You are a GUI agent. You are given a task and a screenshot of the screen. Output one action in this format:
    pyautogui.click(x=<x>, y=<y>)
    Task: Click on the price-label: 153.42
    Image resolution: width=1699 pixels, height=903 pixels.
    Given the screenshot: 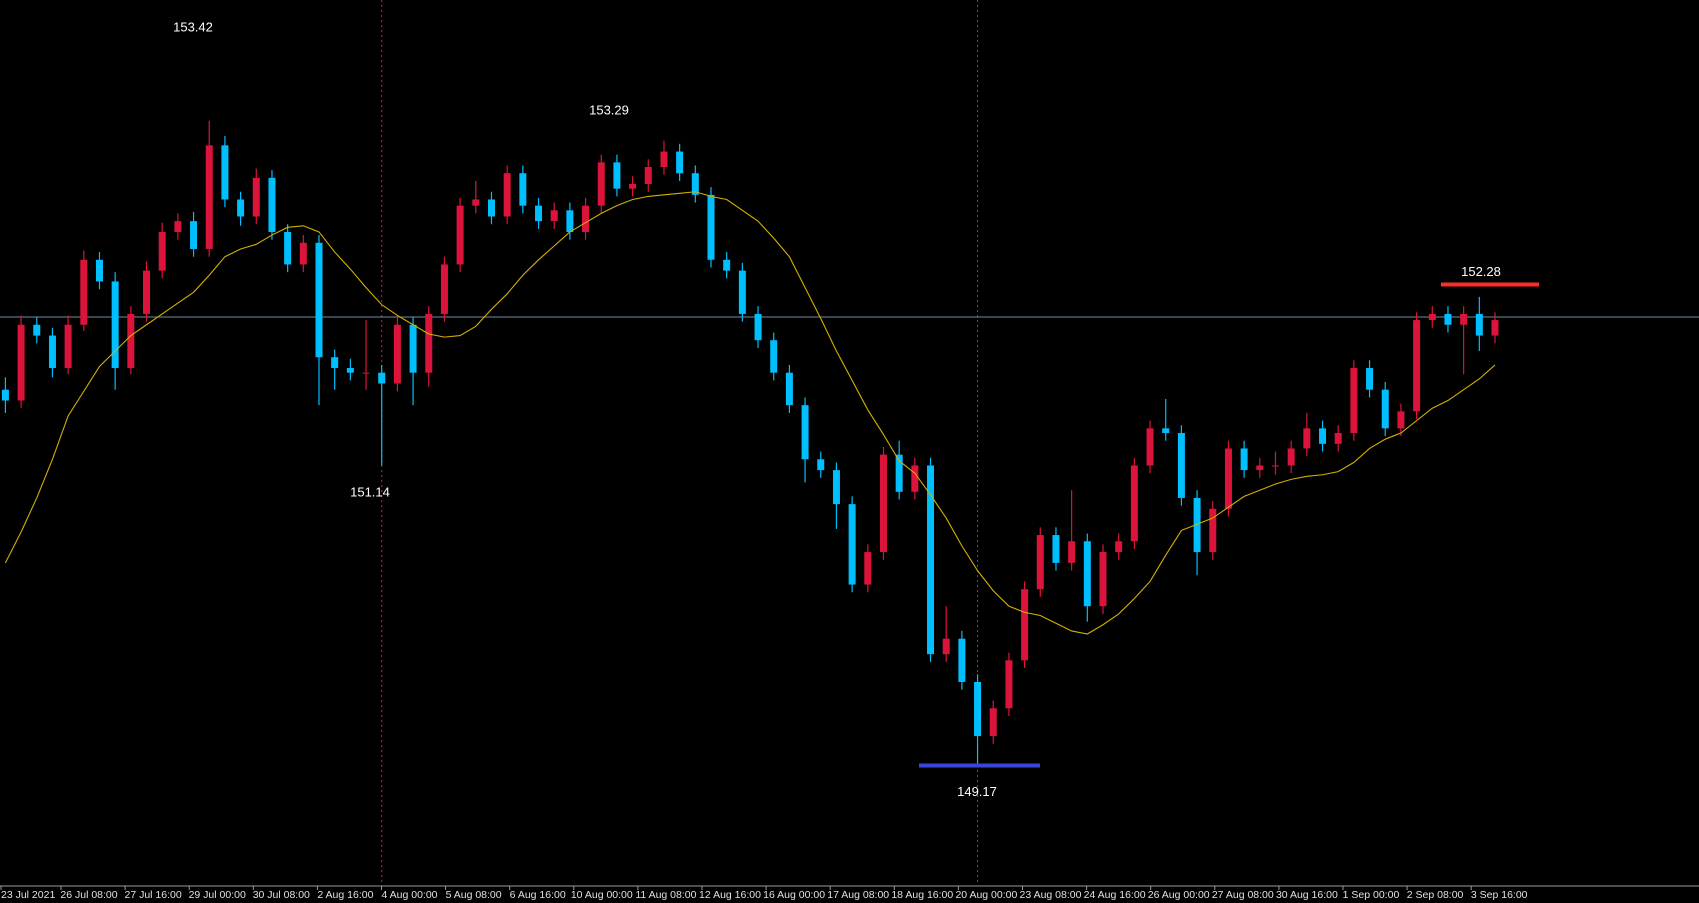 What is the action you would take?
    pyautogui.click(x=193, y=26)
    